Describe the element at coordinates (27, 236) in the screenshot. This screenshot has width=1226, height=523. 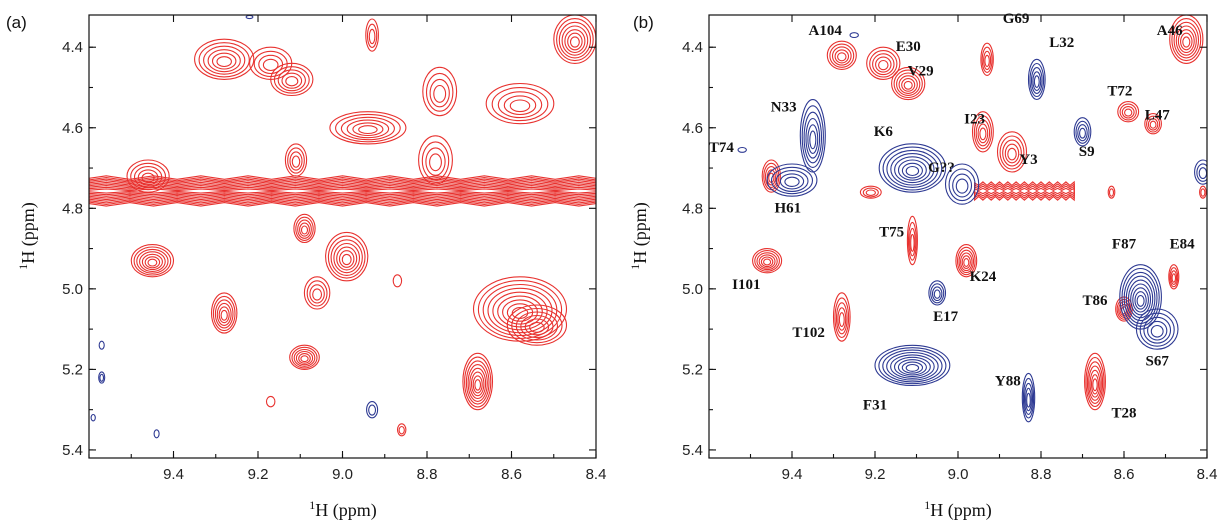
I see `panel-a-y-axis-label: 1H (ppm)` at that location.